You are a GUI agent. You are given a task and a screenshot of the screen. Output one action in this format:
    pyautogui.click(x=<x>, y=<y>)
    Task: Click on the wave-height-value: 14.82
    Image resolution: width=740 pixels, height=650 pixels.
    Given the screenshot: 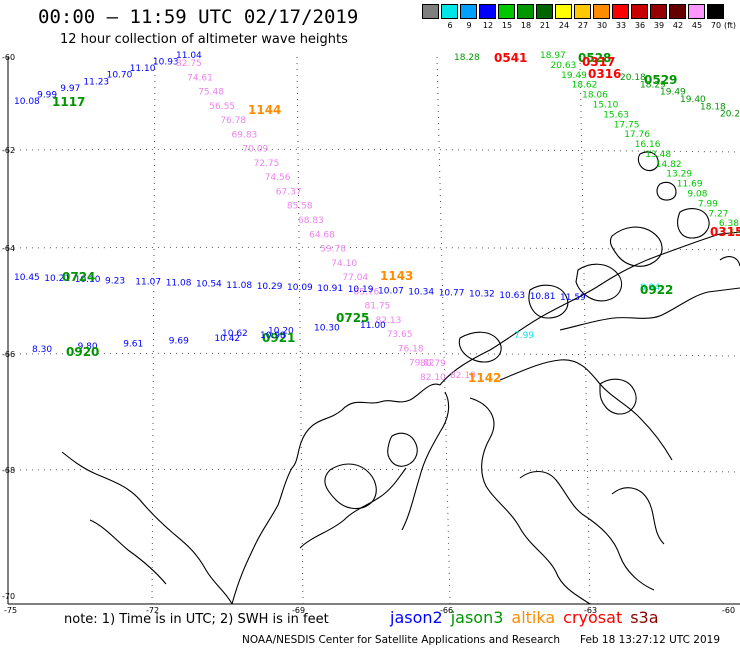 What is the action you would take?
    pyautogui.click(x=669, y=165)
    